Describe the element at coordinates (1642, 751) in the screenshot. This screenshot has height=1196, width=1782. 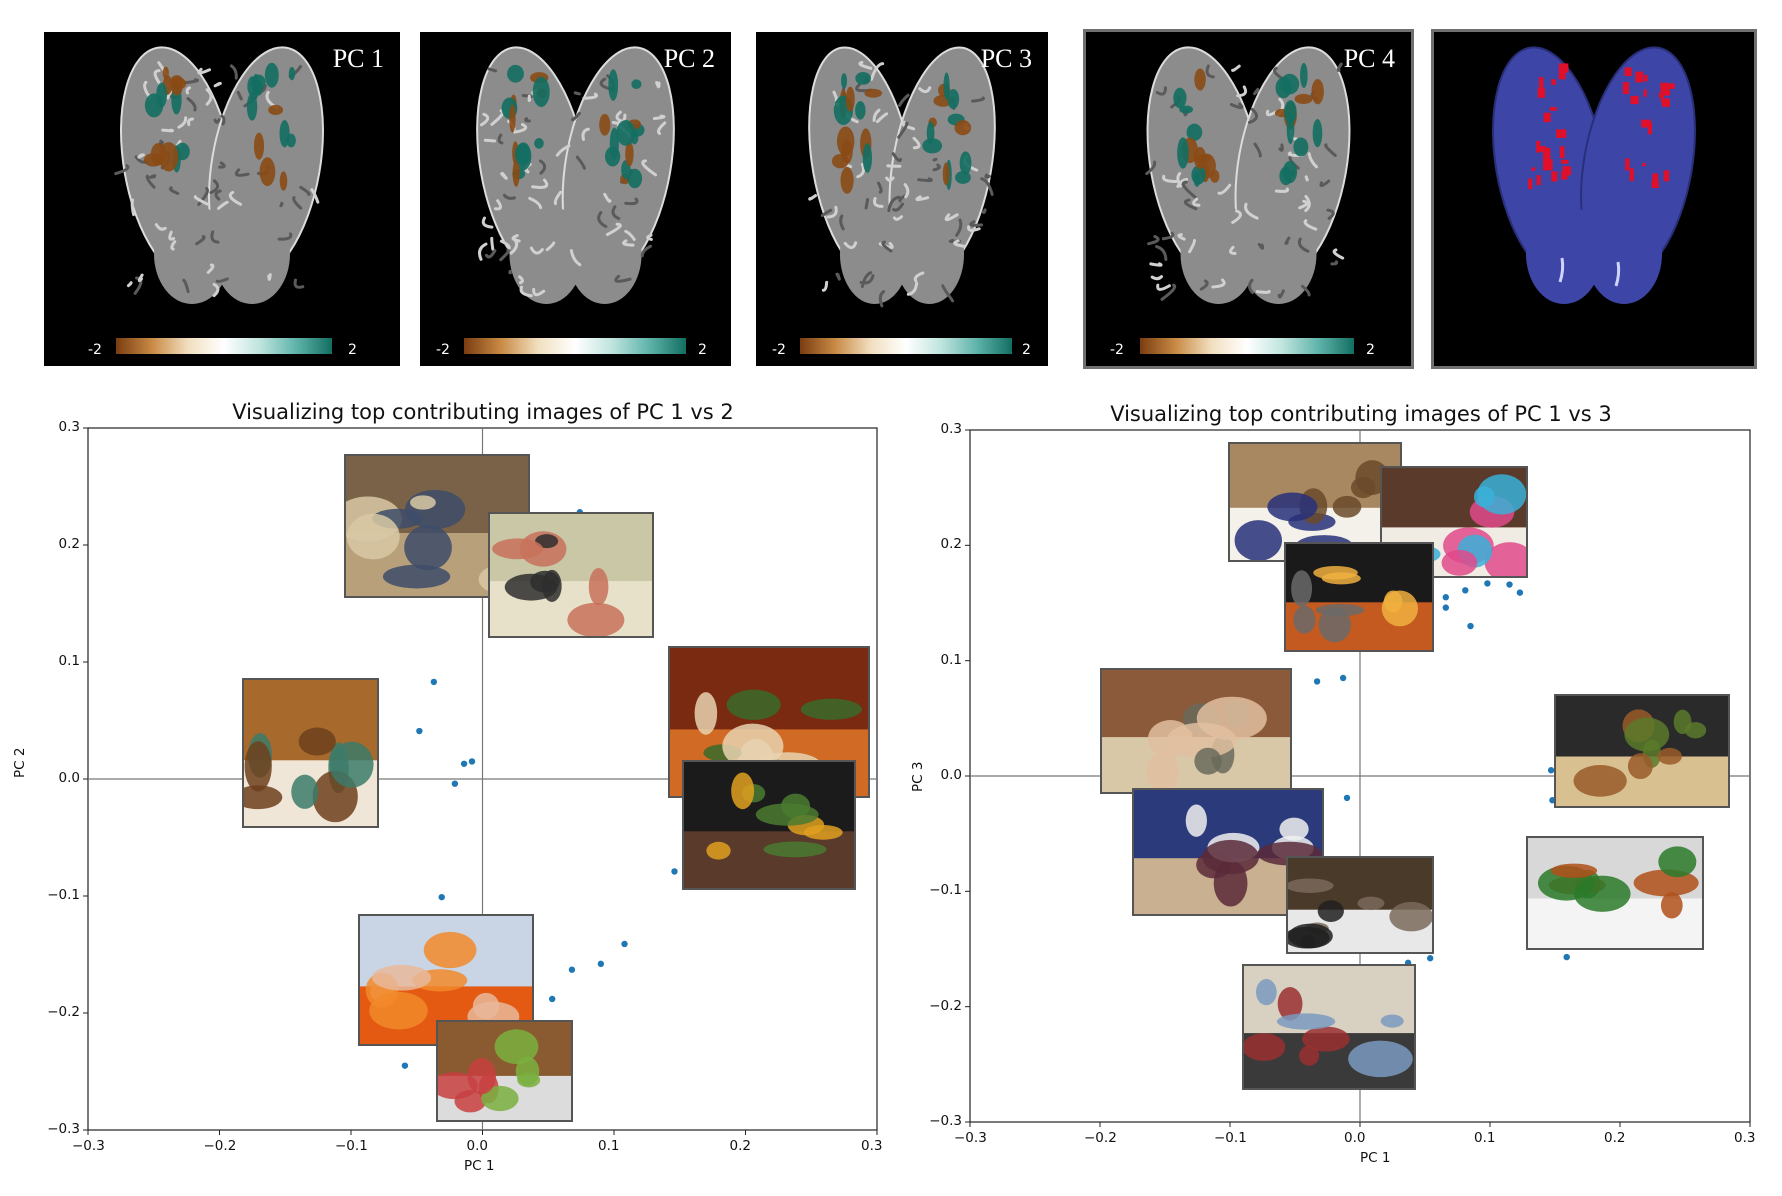
I see `pizza-thumb` at that location.